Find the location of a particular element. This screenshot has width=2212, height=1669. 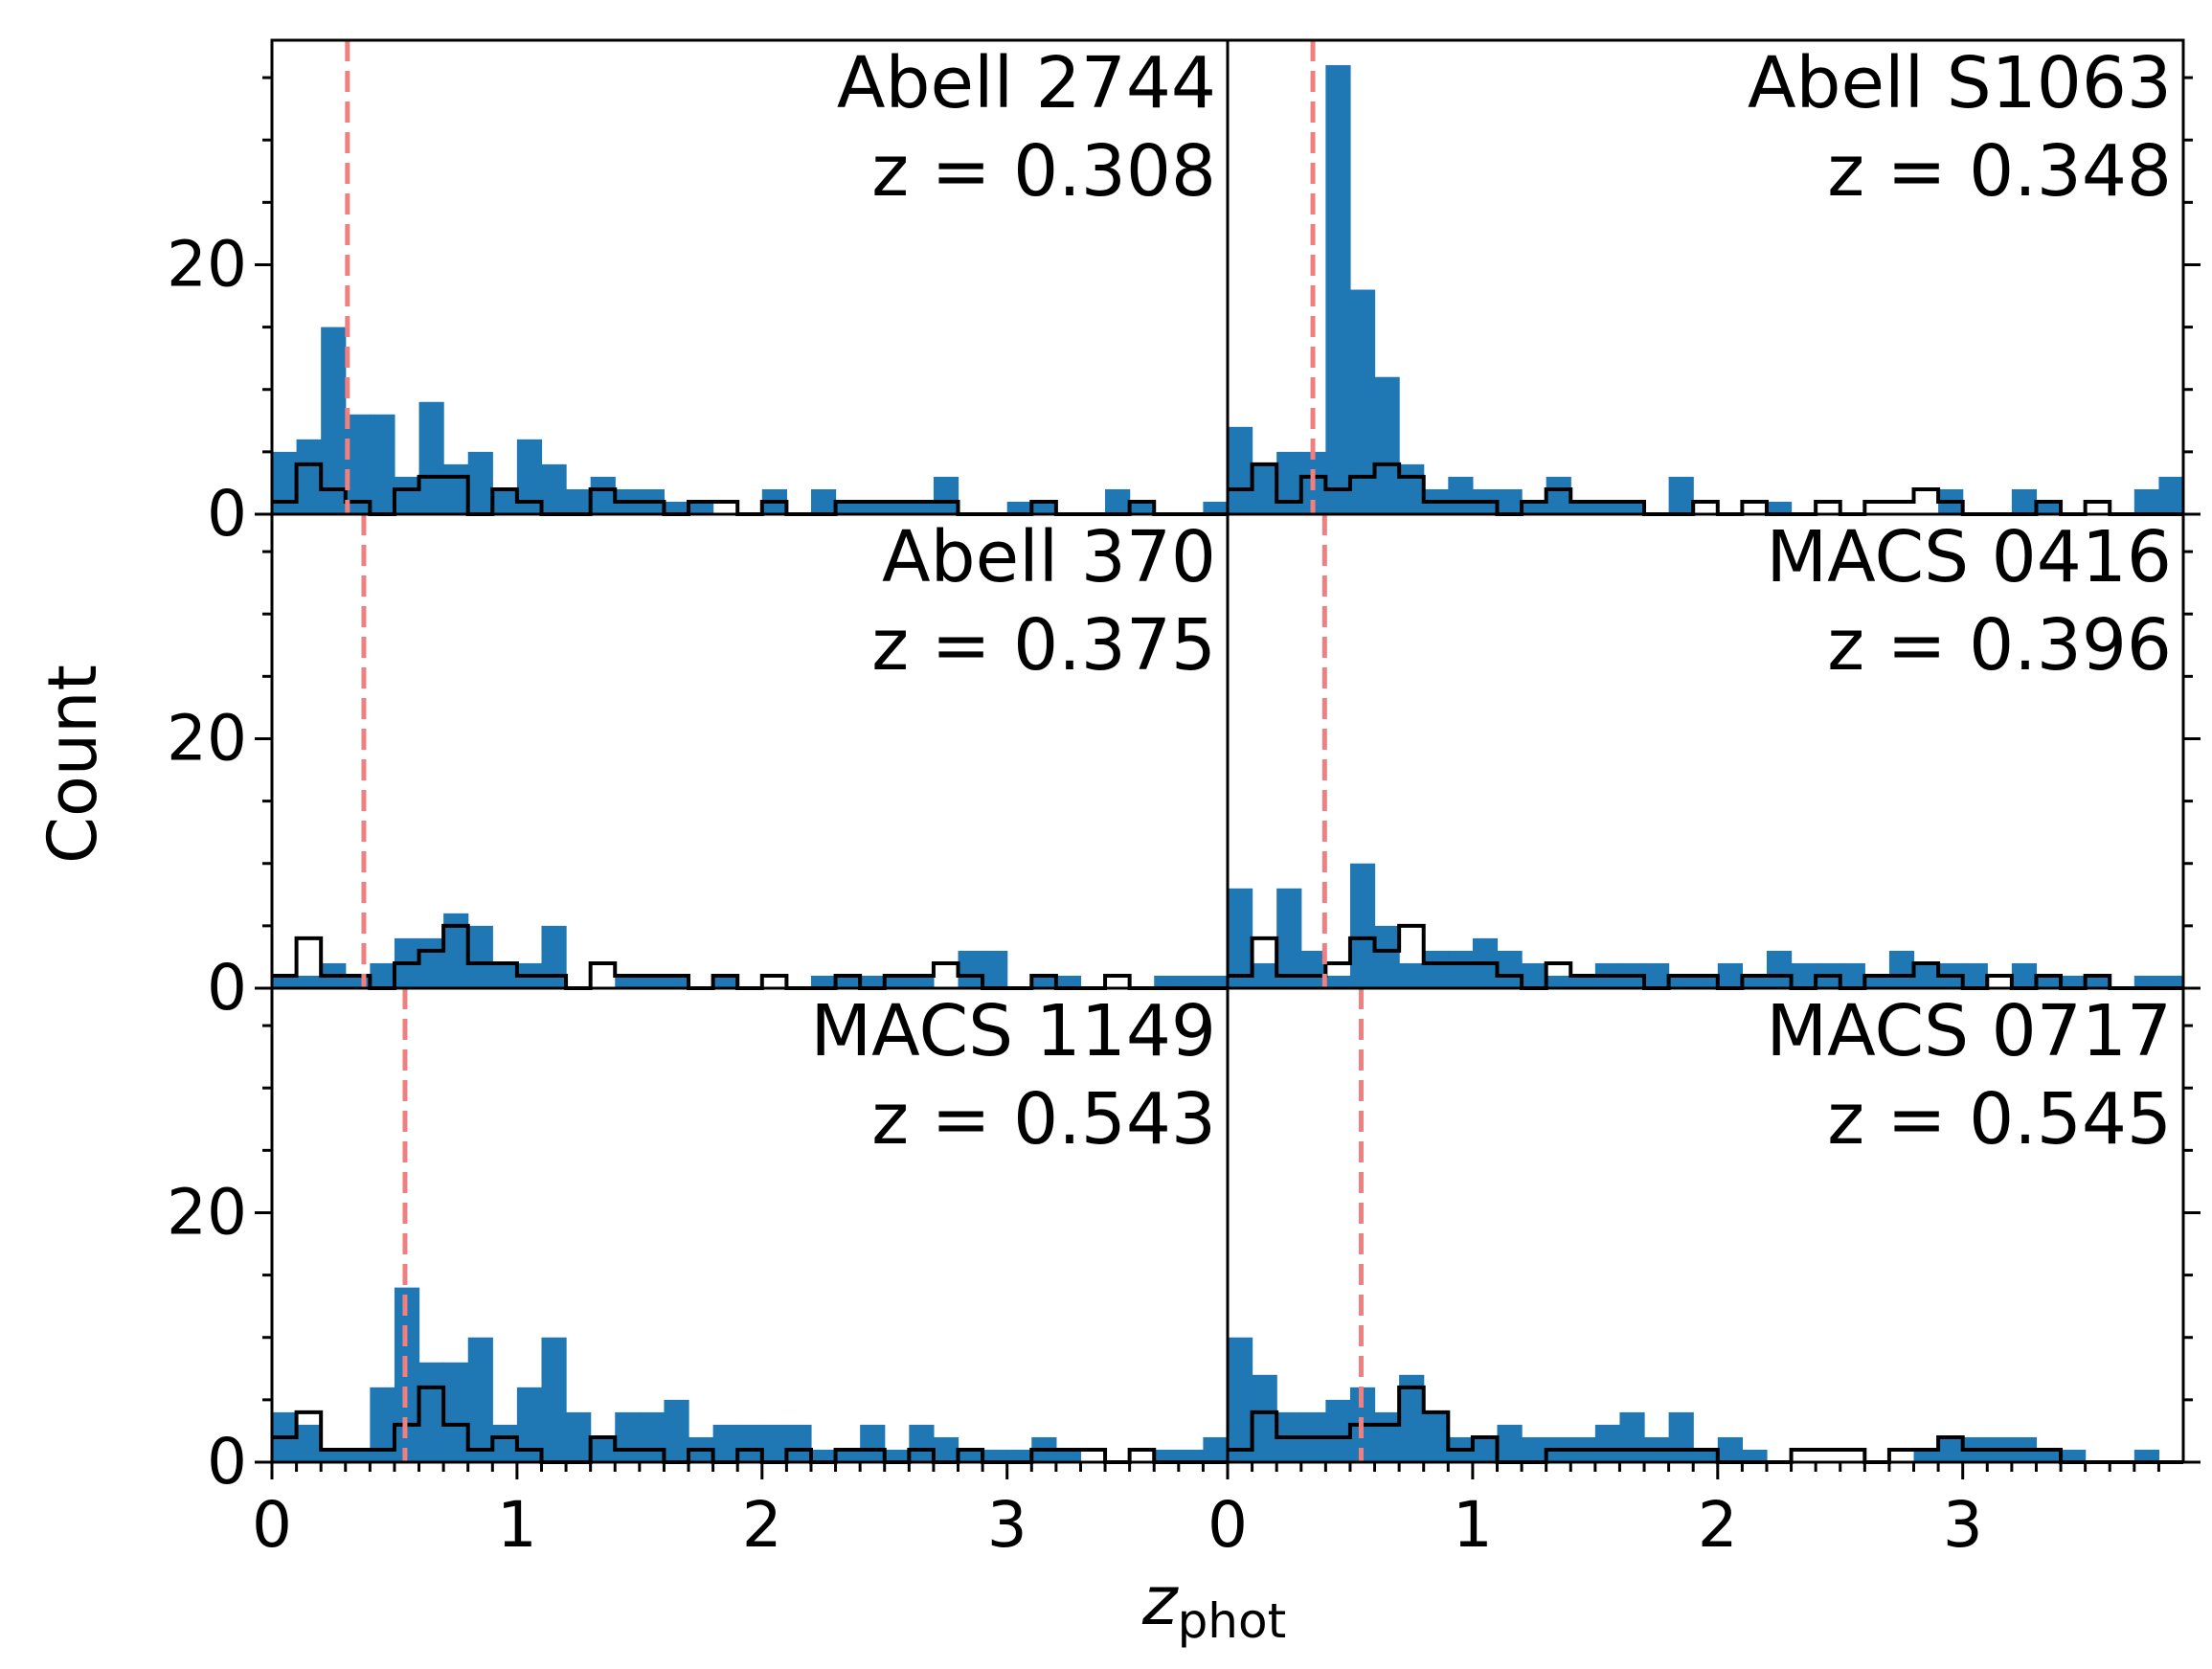

x-tick-label: 0 is located at coordinates (272, 1525).